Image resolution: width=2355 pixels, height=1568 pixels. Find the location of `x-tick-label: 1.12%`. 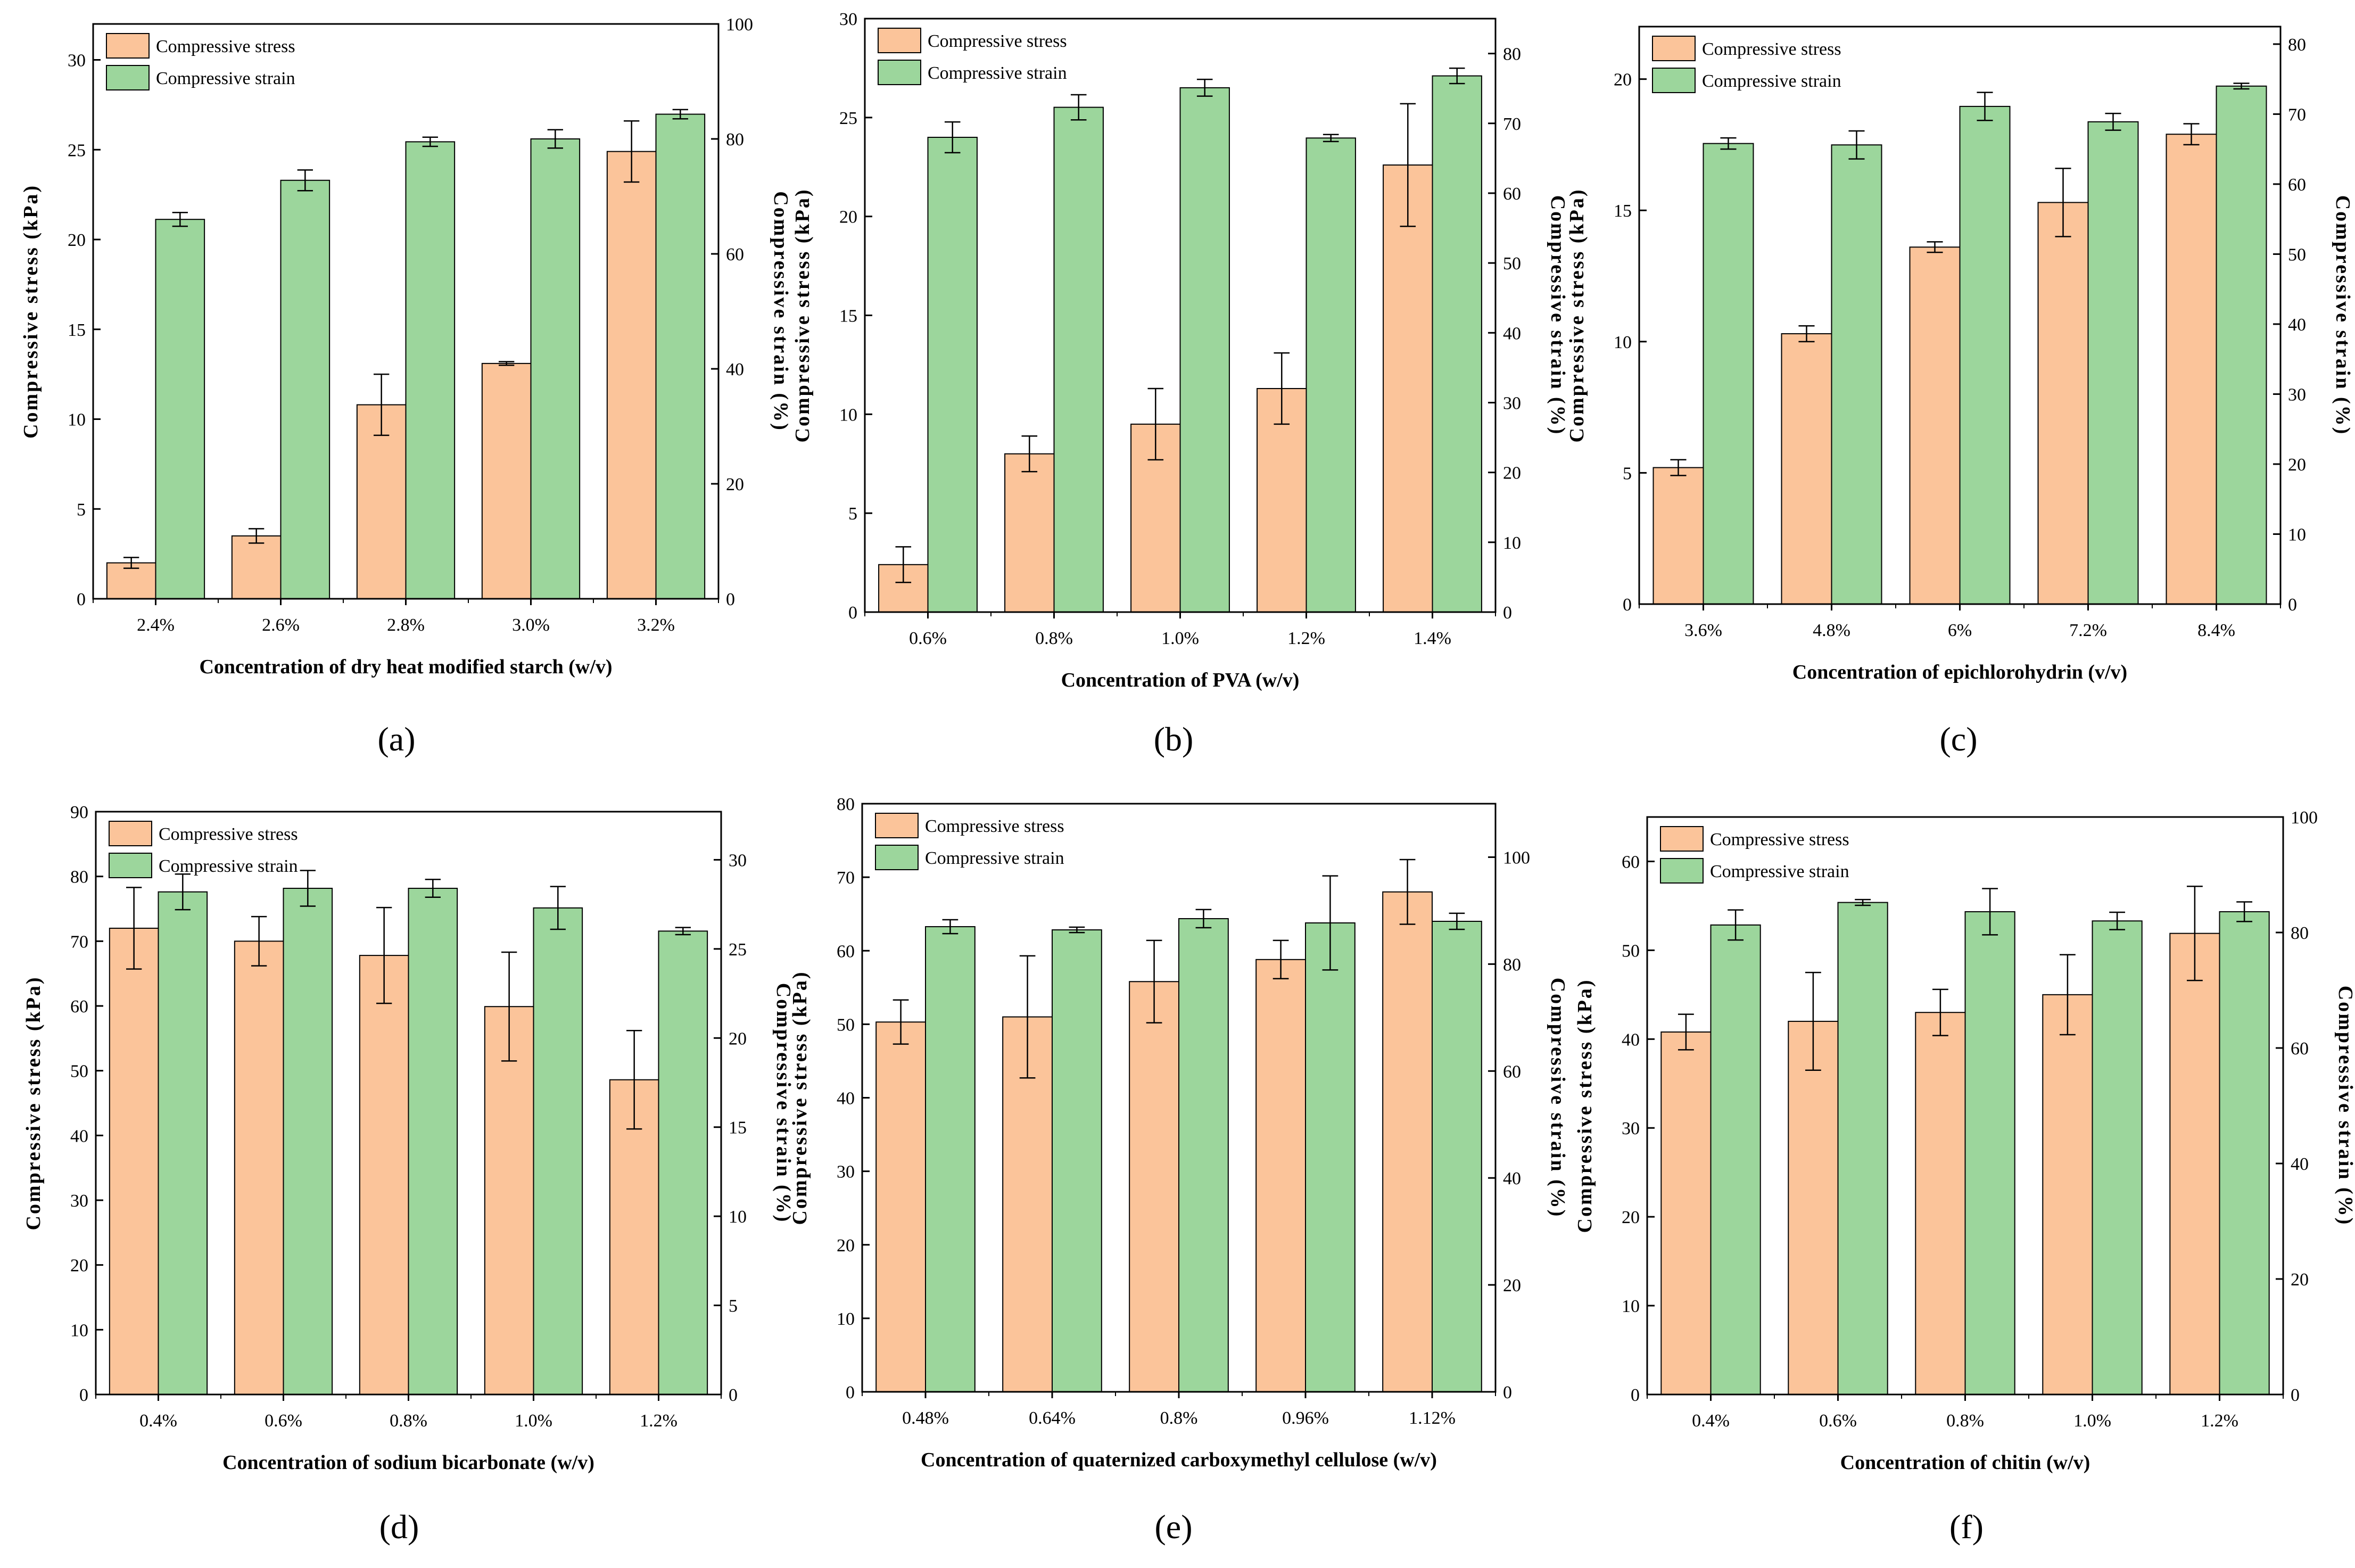

x-tick-label: 1.12% is located at coordinates (1432, 1418).